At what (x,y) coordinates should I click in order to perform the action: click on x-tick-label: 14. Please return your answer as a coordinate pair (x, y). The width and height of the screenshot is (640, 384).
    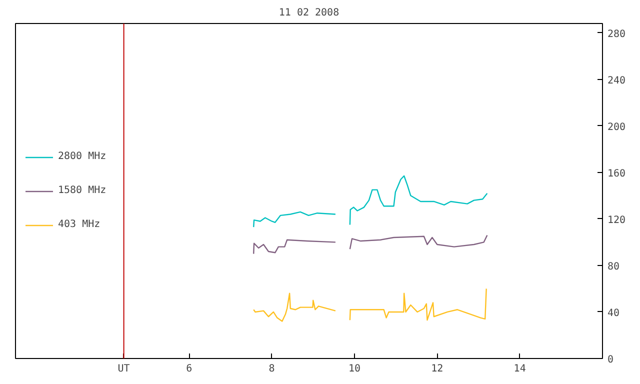
    Looking at the image, I should click on (520, 369).